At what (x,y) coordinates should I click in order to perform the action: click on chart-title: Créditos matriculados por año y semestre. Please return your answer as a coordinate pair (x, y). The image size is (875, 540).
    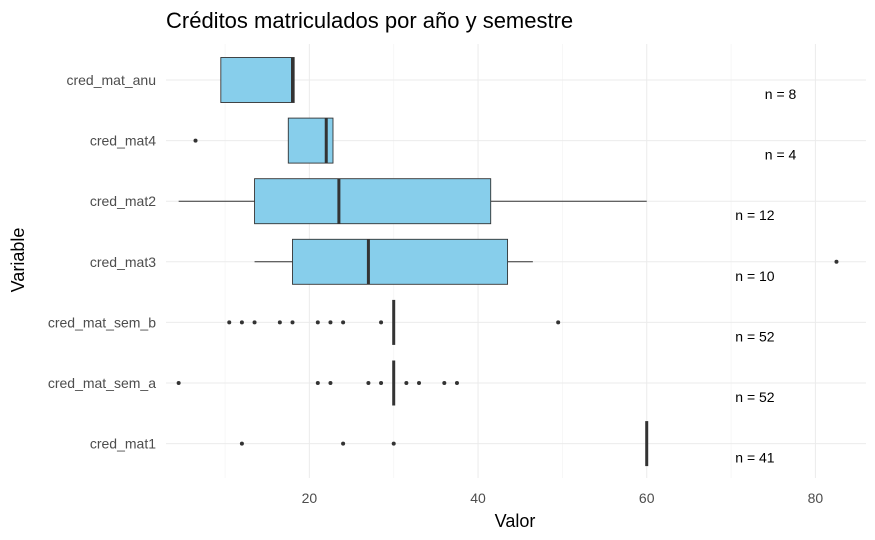
    Looking at the image, I should click on (369, 20).